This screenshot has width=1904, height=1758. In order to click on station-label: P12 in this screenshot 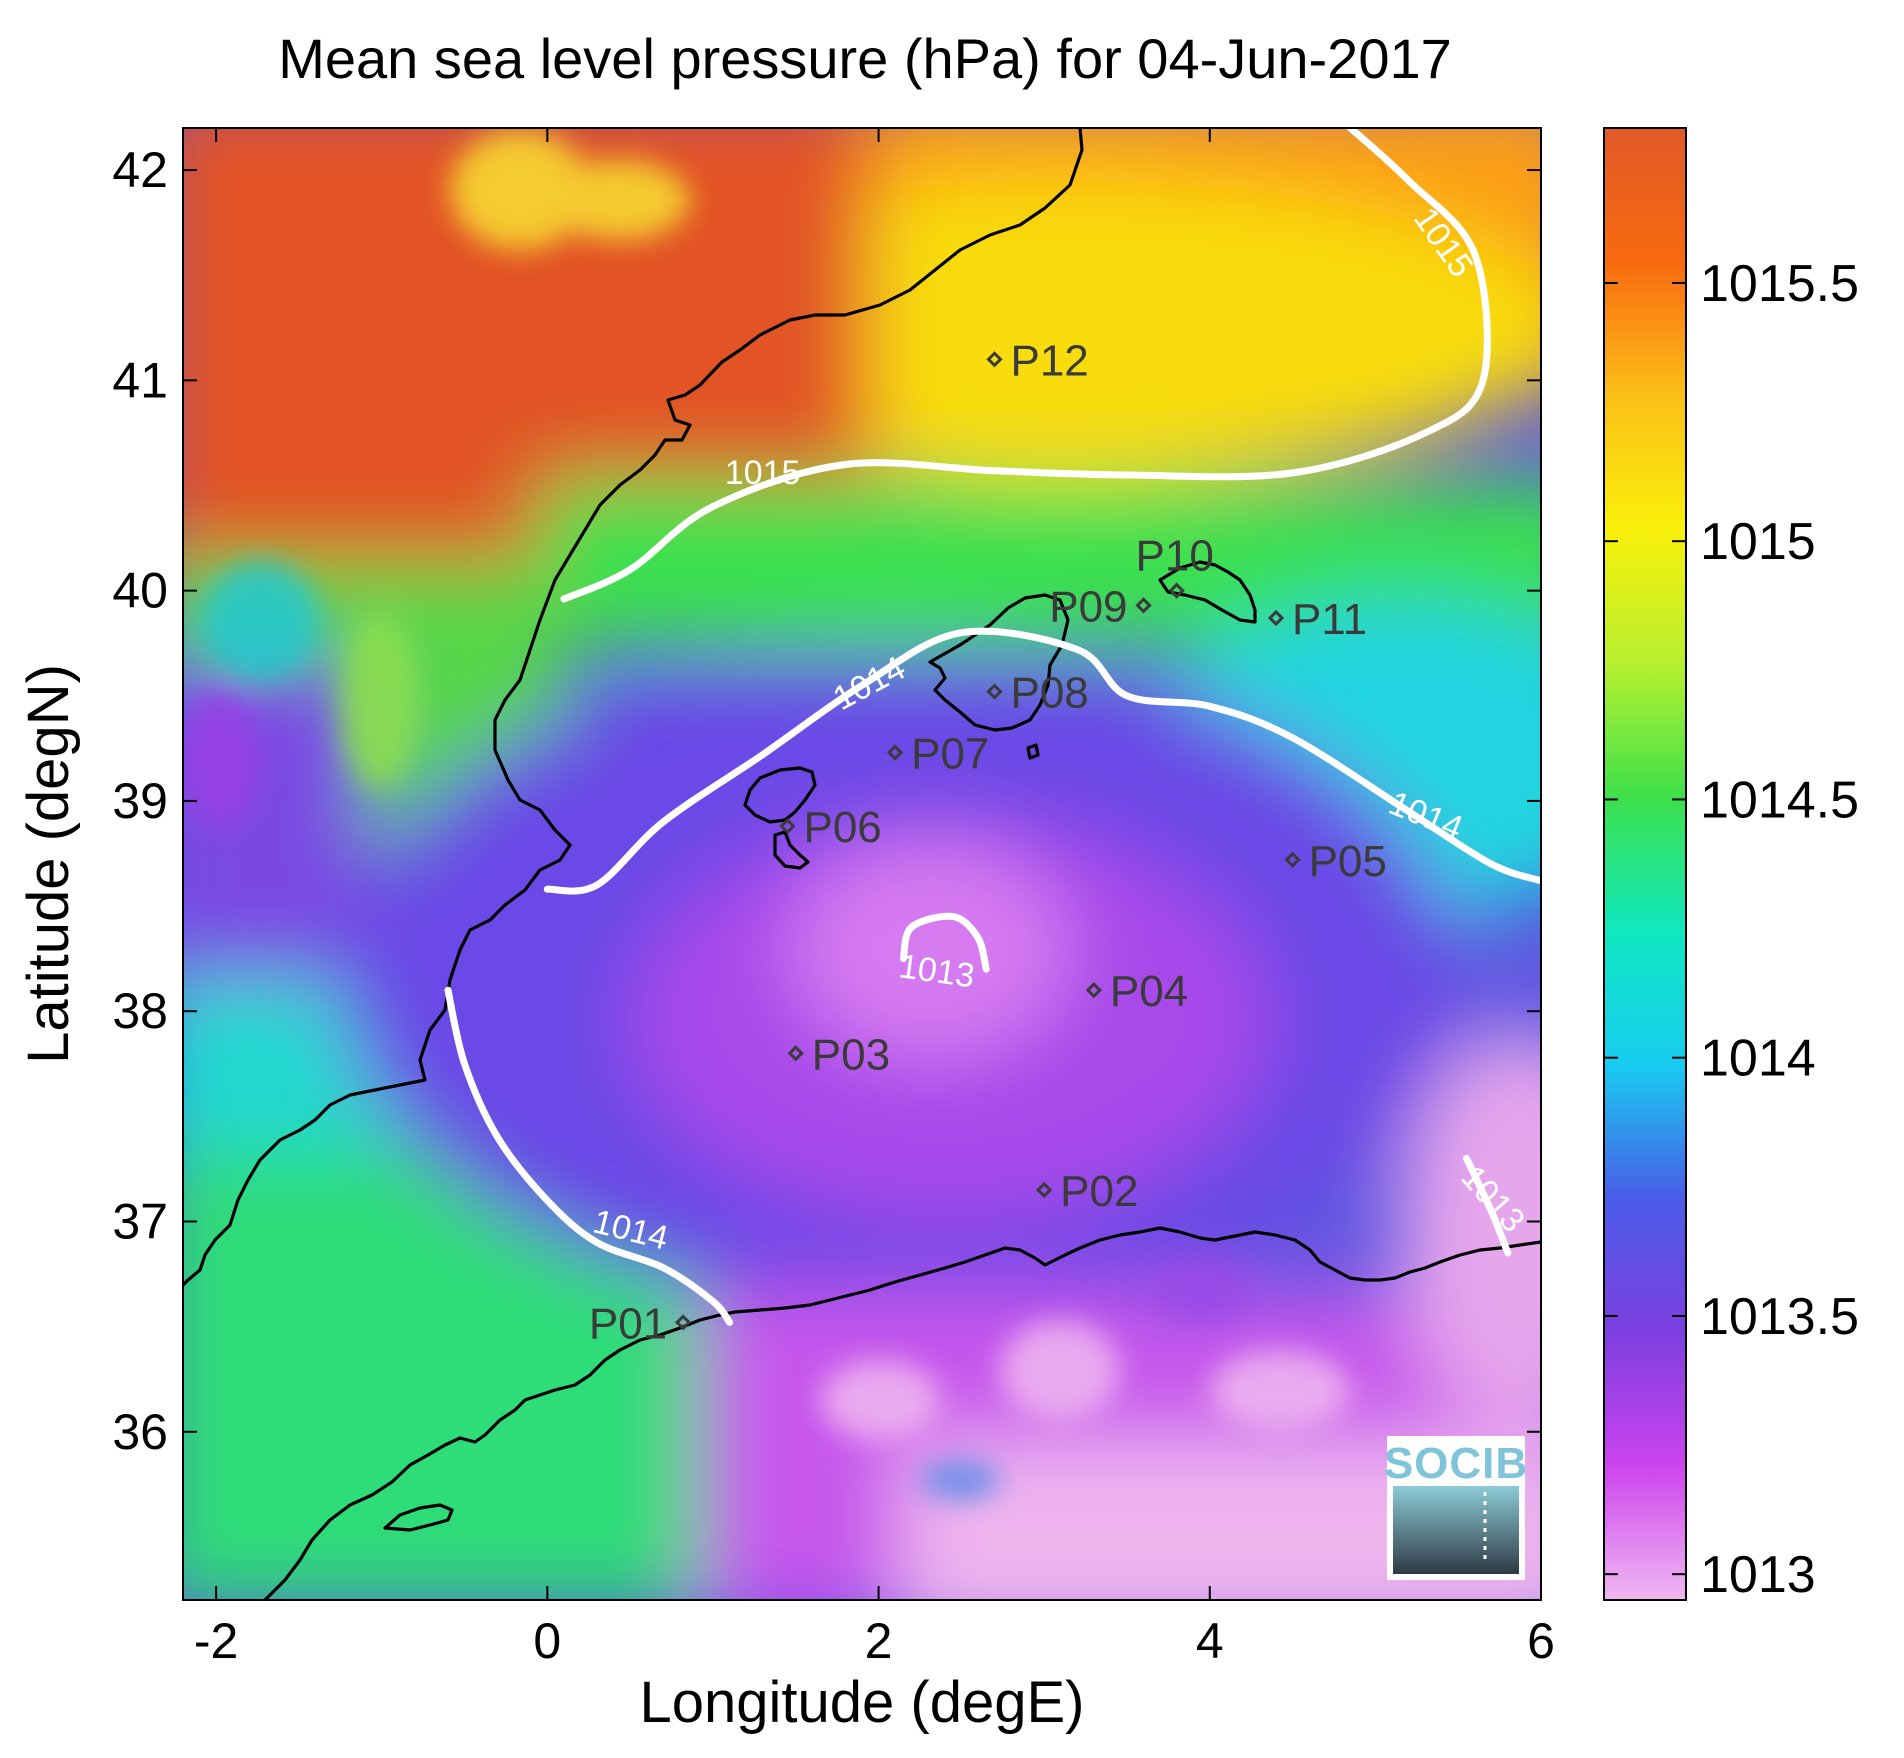, I will do `click(1049, 360)`.